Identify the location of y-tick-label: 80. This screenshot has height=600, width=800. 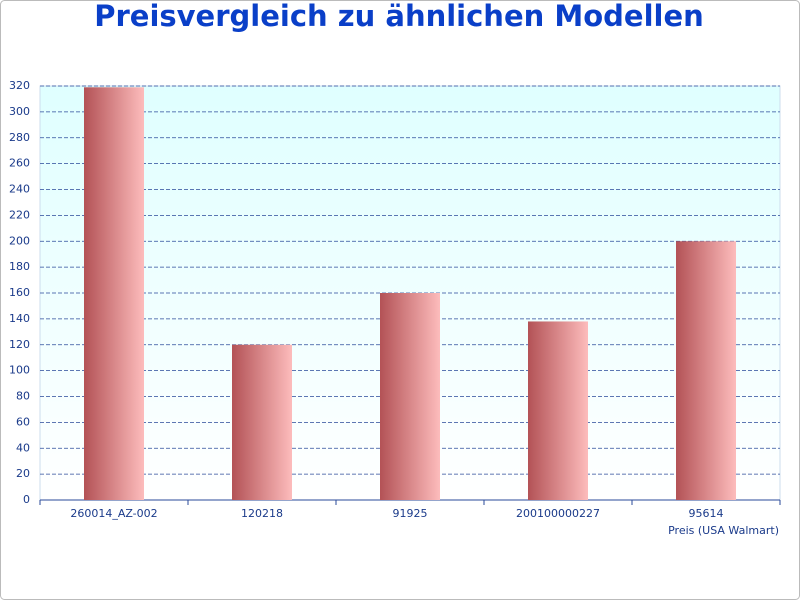
(23, 396).